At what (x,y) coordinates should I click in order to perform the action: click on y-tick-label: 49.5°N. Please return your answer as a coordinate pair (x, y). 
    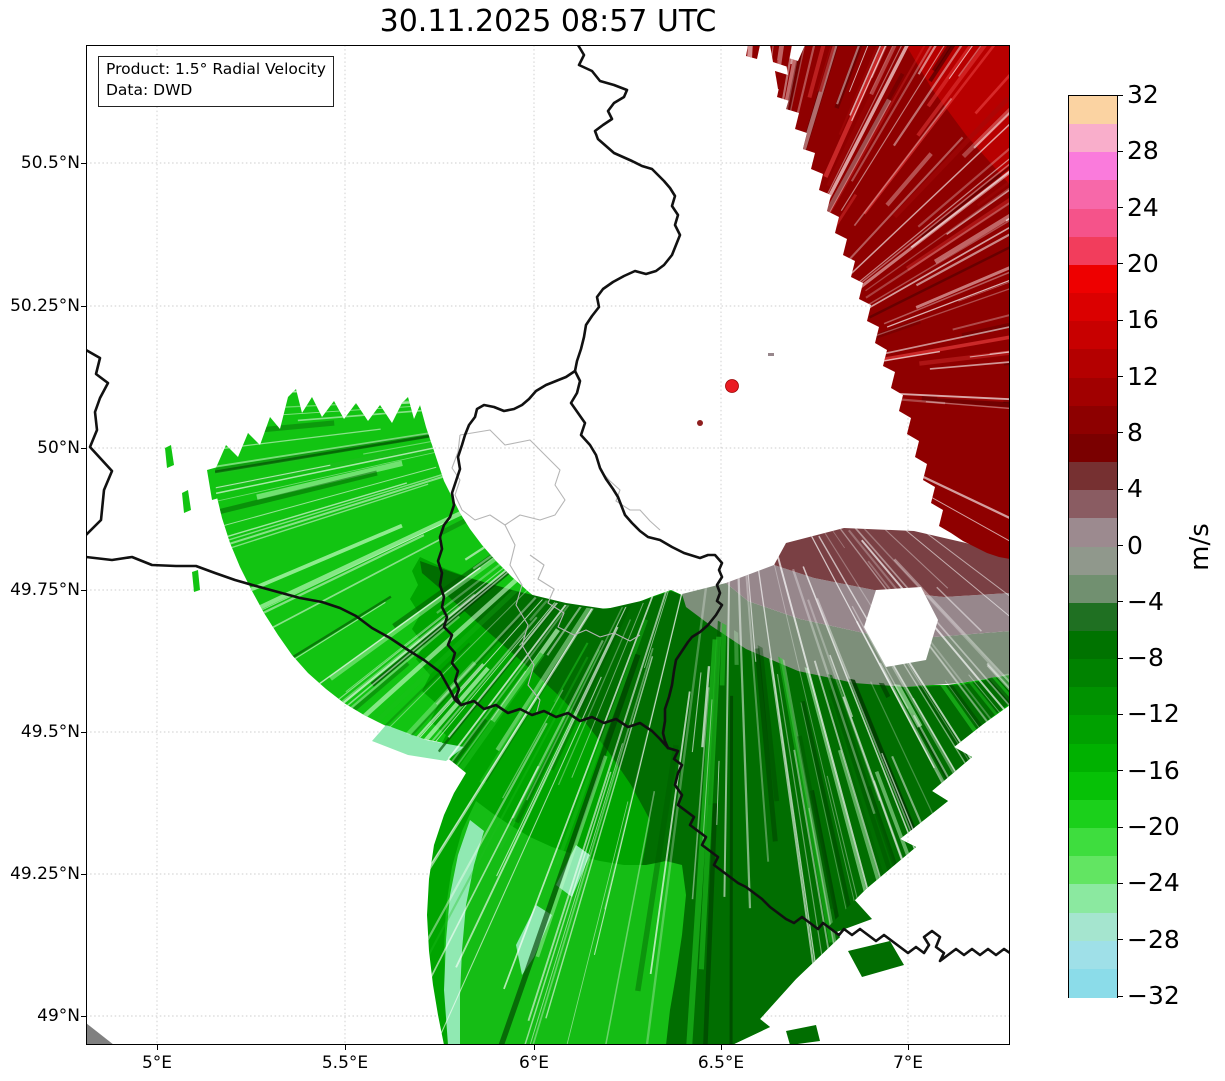
    Looking at the image, I should click on (50, 732).